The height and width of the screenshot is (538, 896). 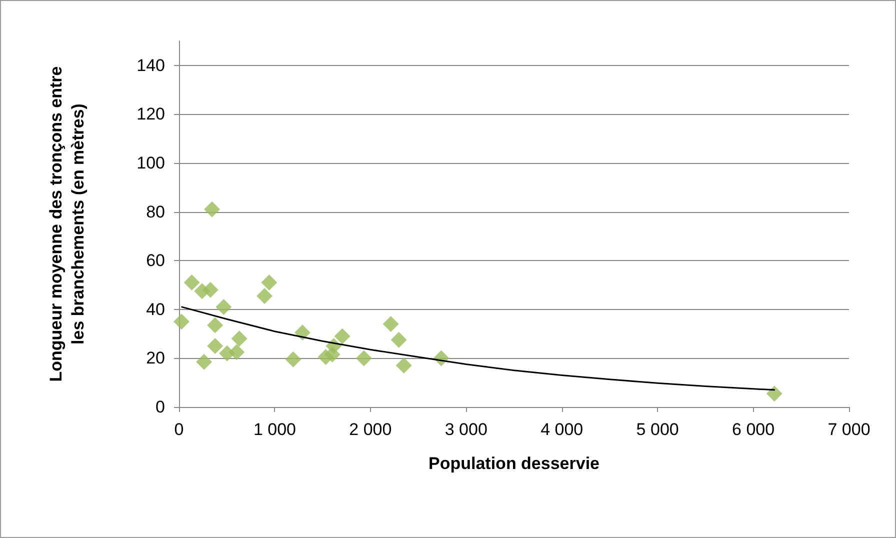 I want to click on x-axis-title: Population desservie, so click(x=514, y=463).